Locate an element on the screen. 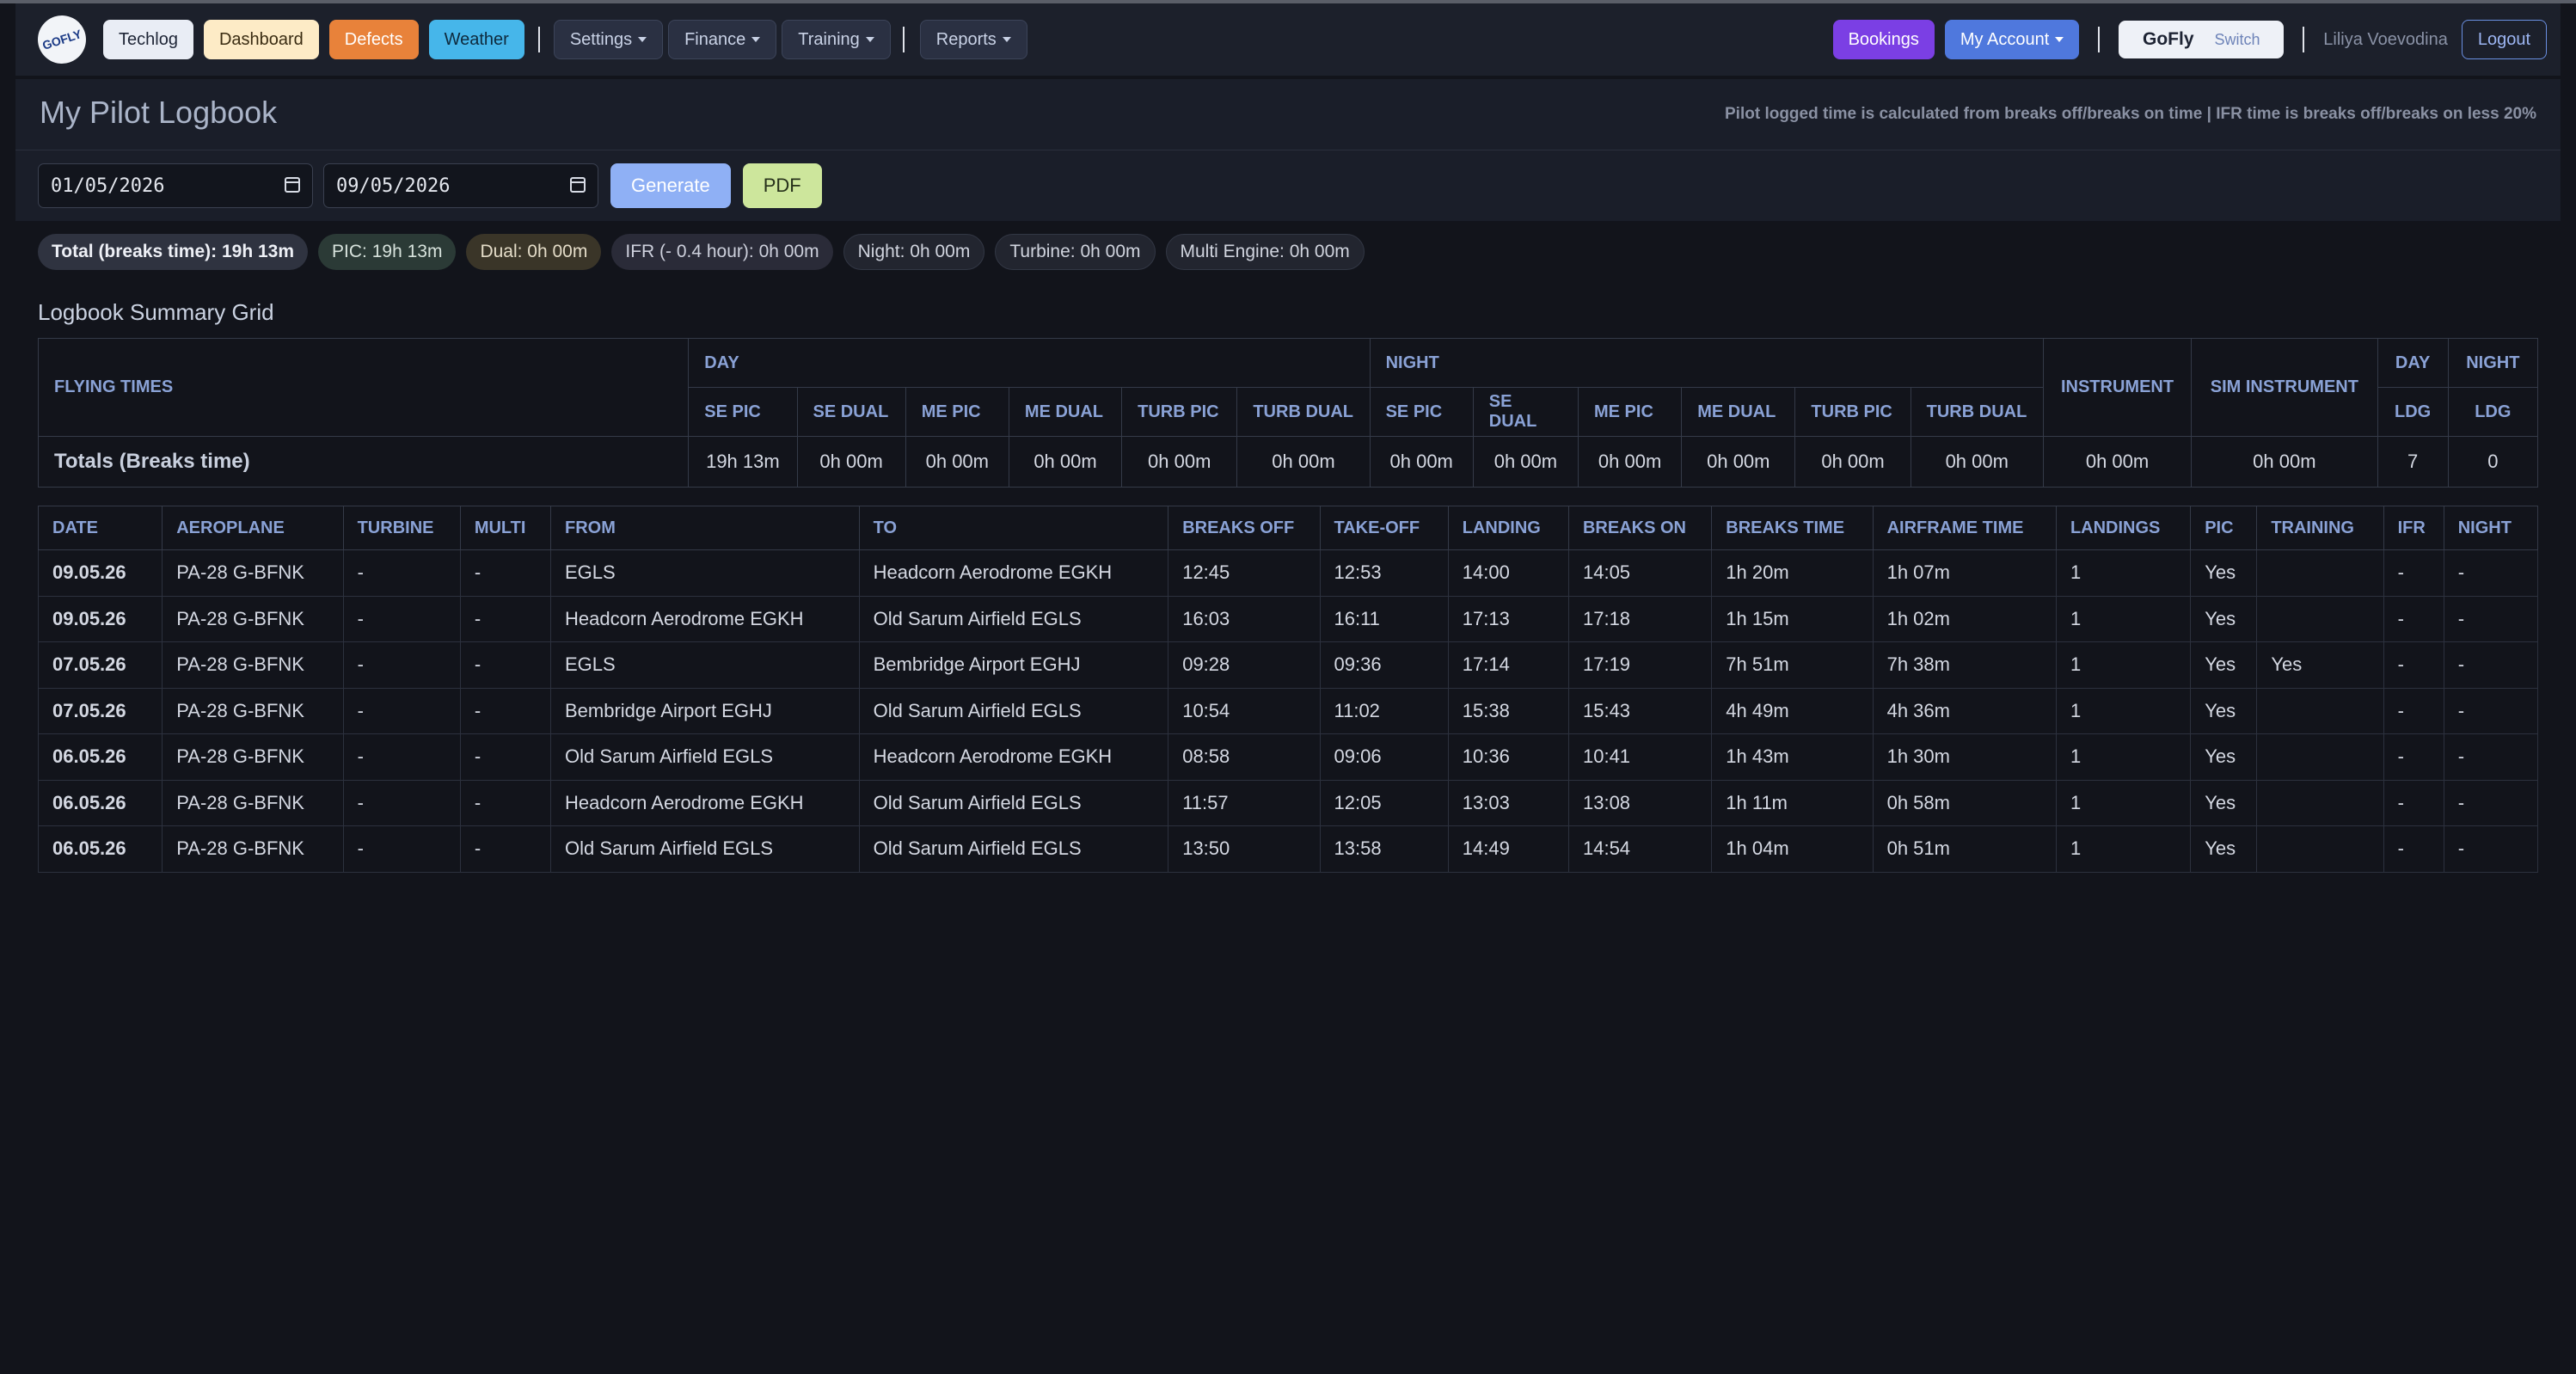  sim-instrument-header: SIM INSTRUMENT is located at coordinates (2284, 388).